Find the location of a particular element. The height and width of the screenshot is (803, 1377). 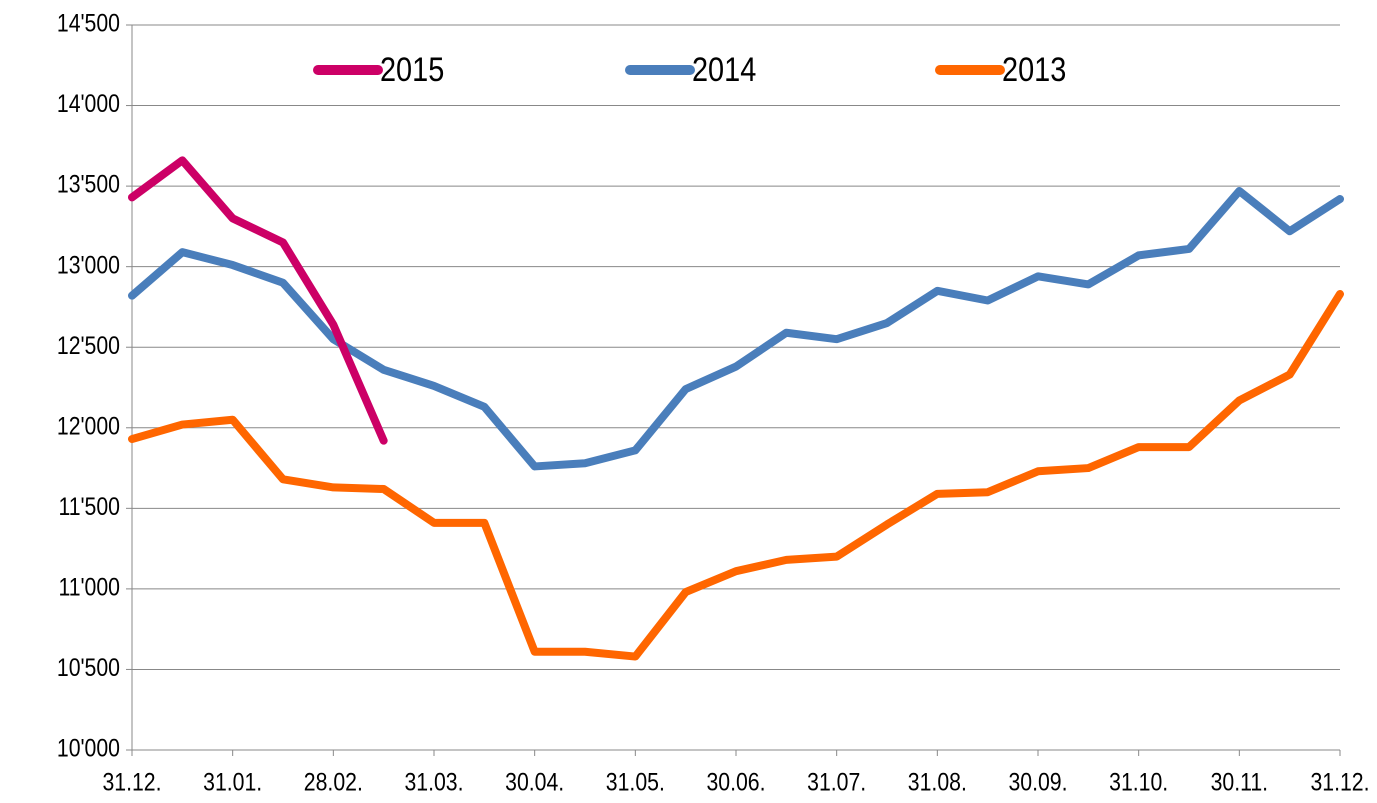

y-tick-label: 13'500 is located at coordinates (88, 184).